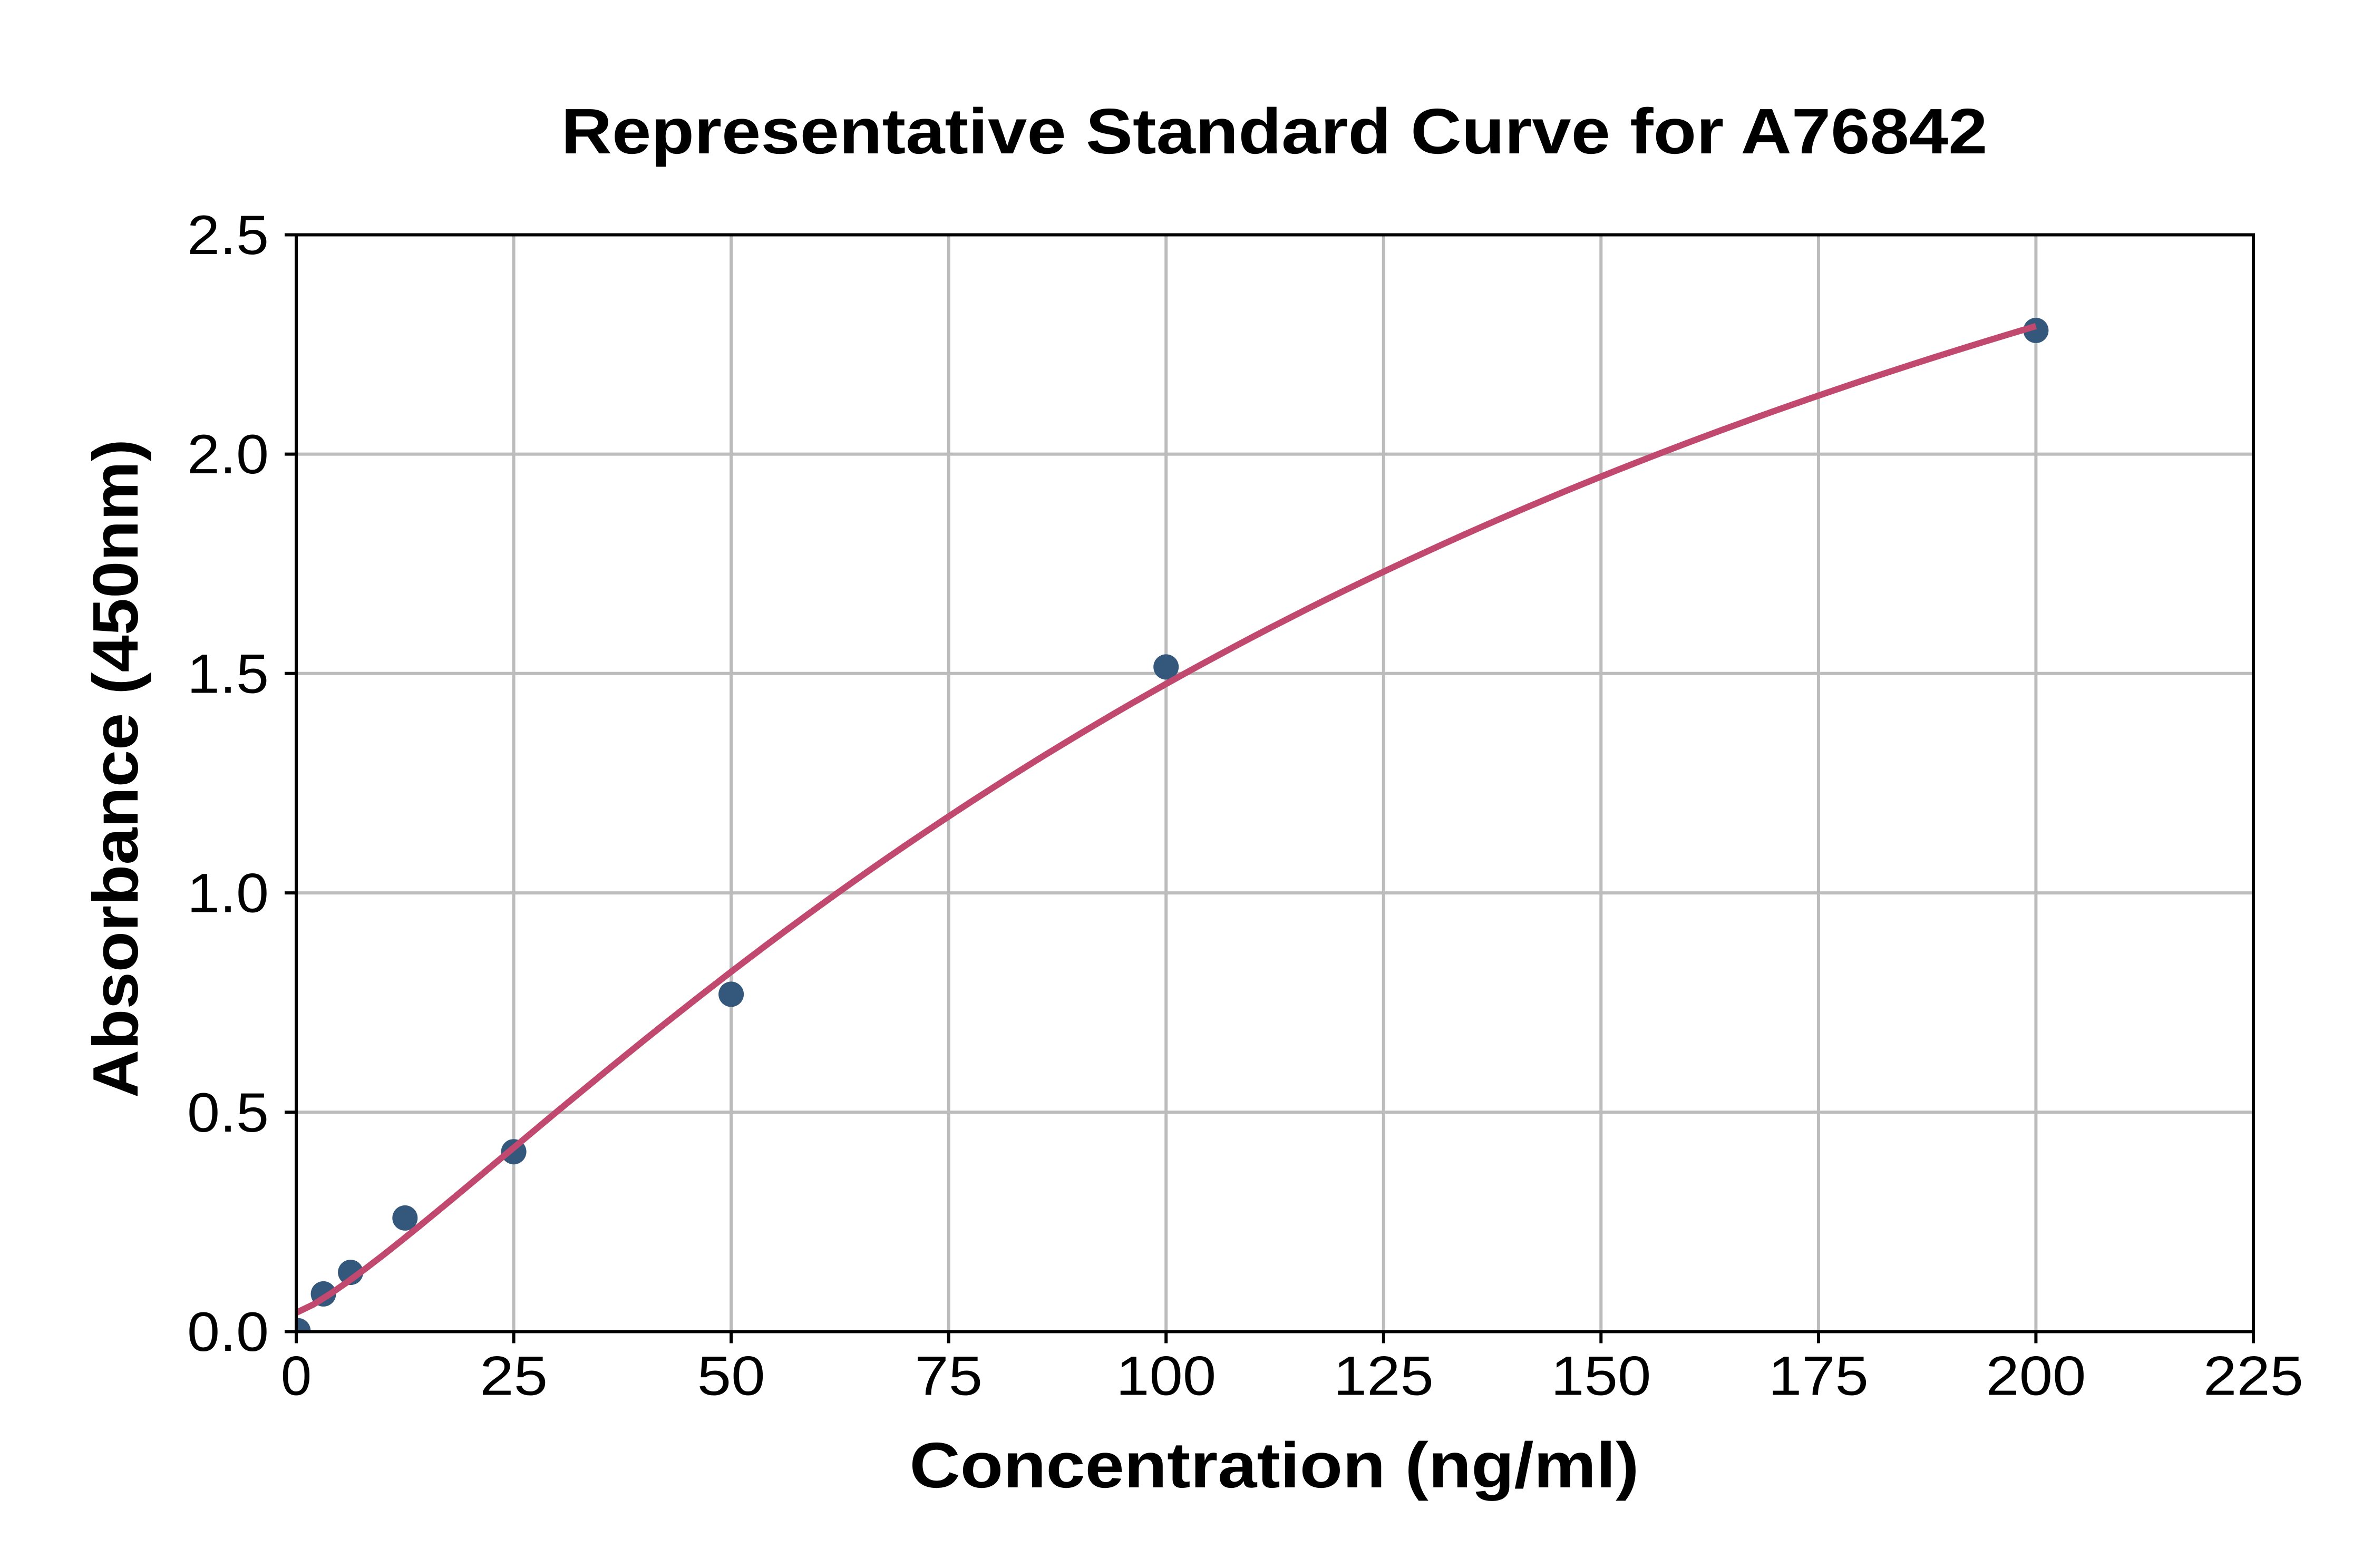 The width and height of the screenshot is (2372, 1568). Describe the element at coordinates (1384, 1377) in the screenshot. I see `svg-text: 125` at that location.